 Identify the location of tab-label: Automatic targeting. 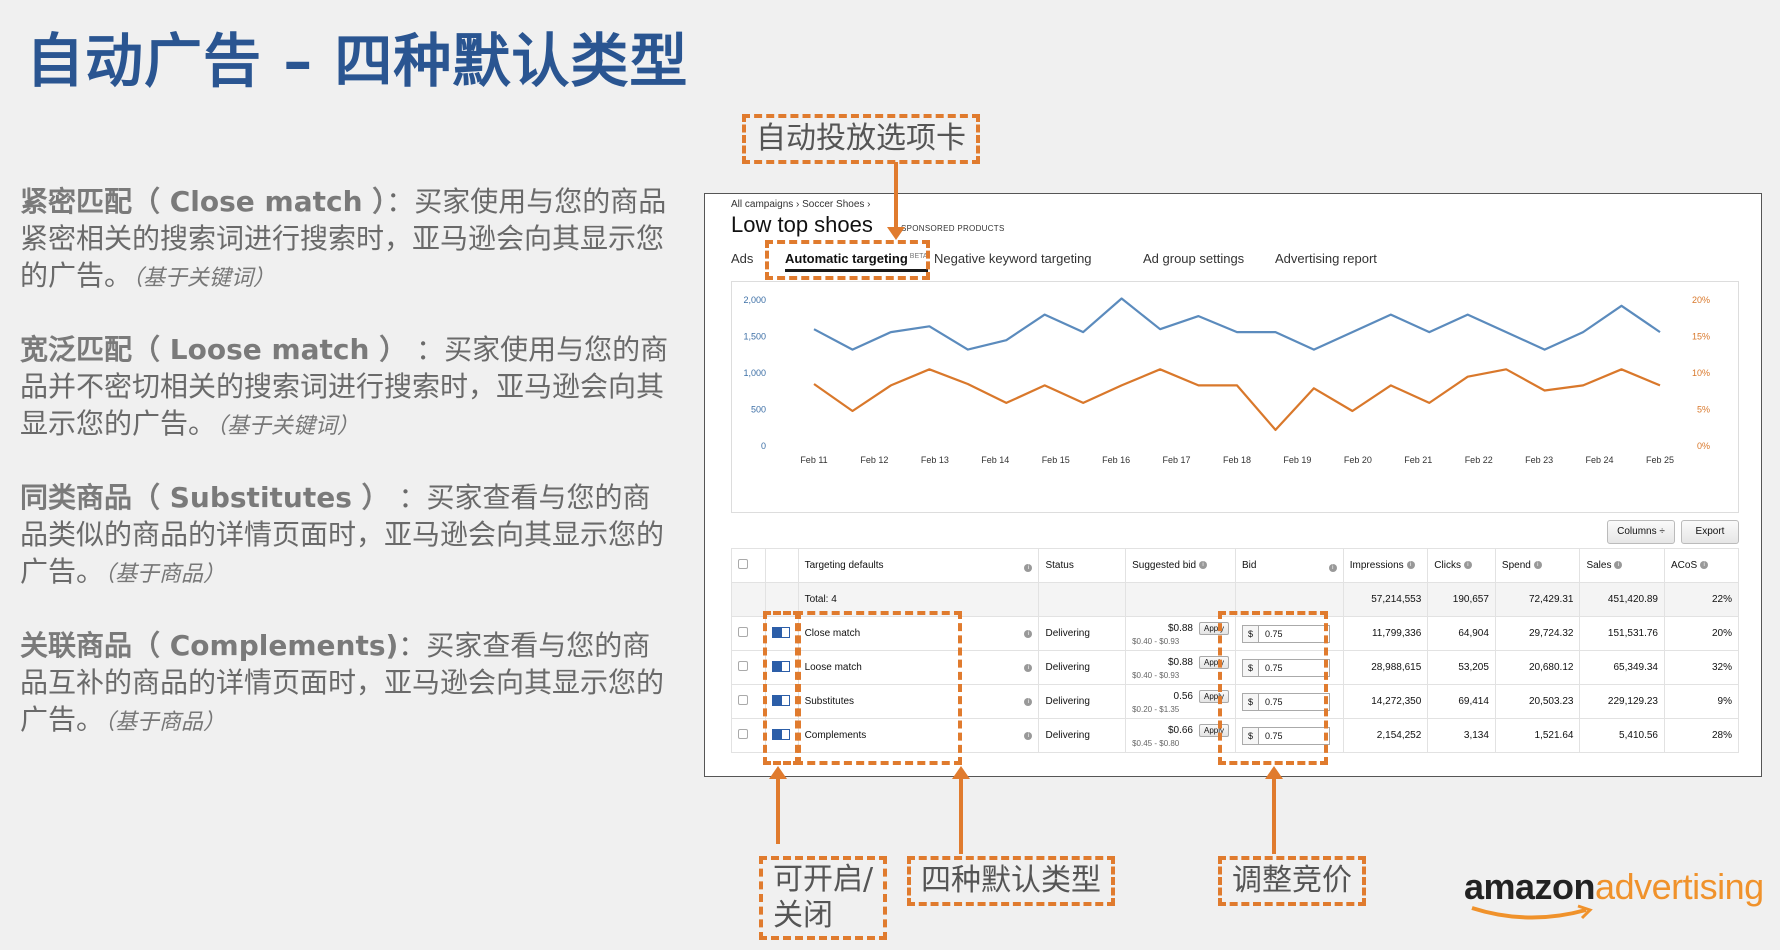
(846, 258).